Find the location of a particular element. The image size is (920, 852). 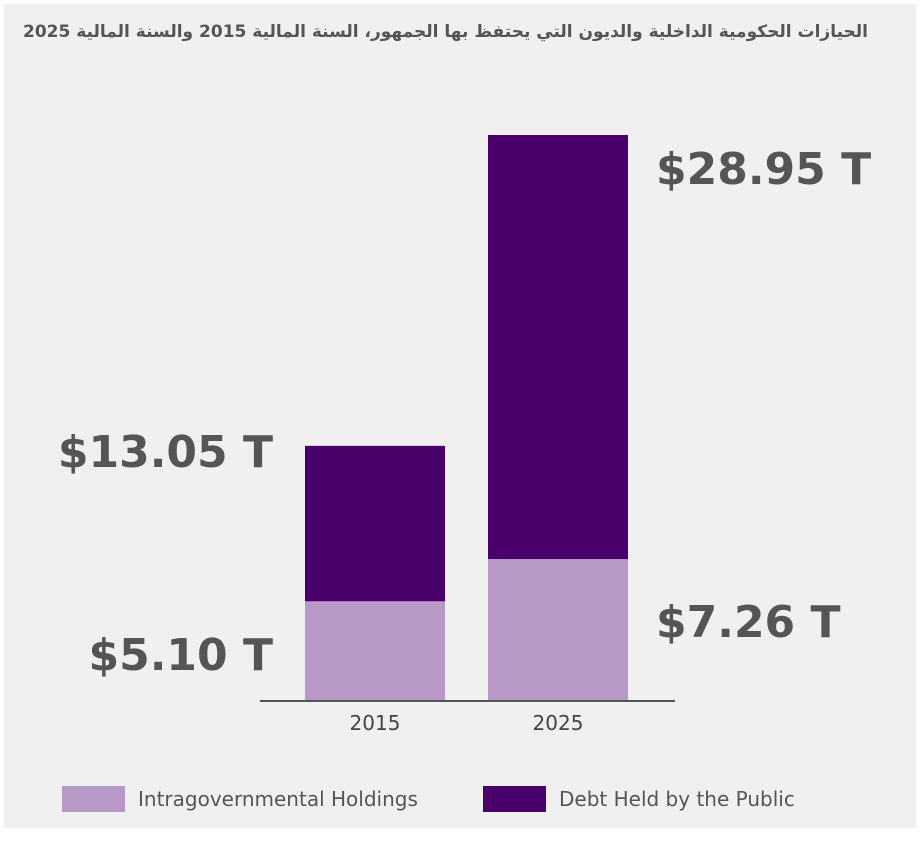

bar-2025-public is located at coordinates (558, 347).